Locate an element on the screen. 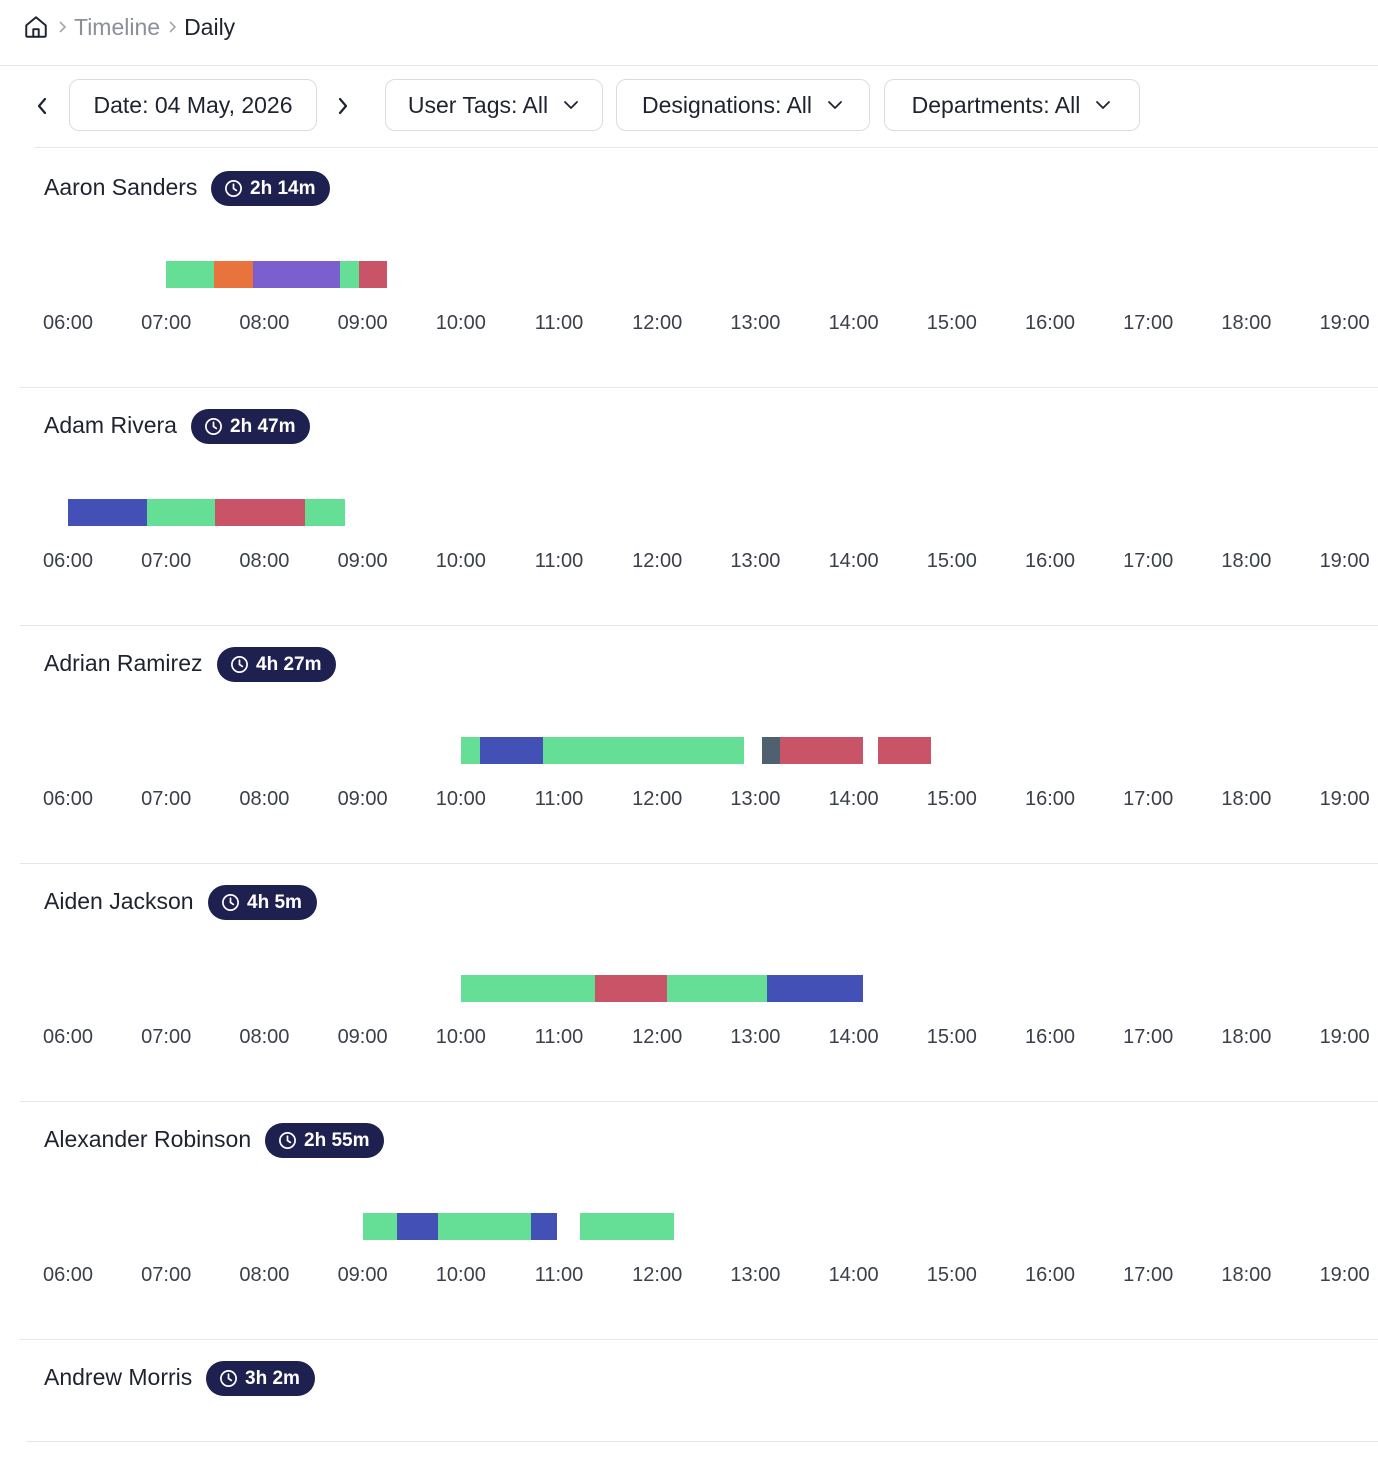 Image resolution: width=1378 pixels, height=1466 pixels. previous-date-button is located at coordinates (42, 106).